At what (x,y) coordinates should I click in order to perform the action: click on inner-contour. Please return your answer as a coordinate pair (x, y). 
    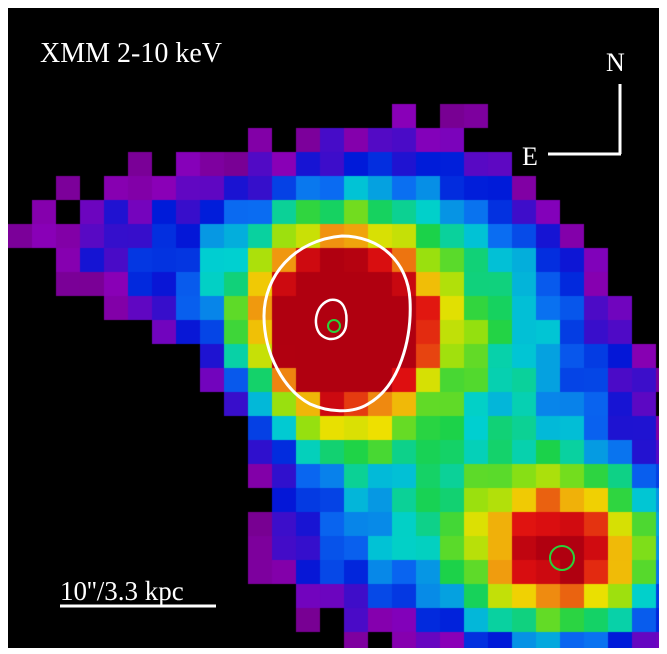
    Looking at the image, I should click on (331, 319).